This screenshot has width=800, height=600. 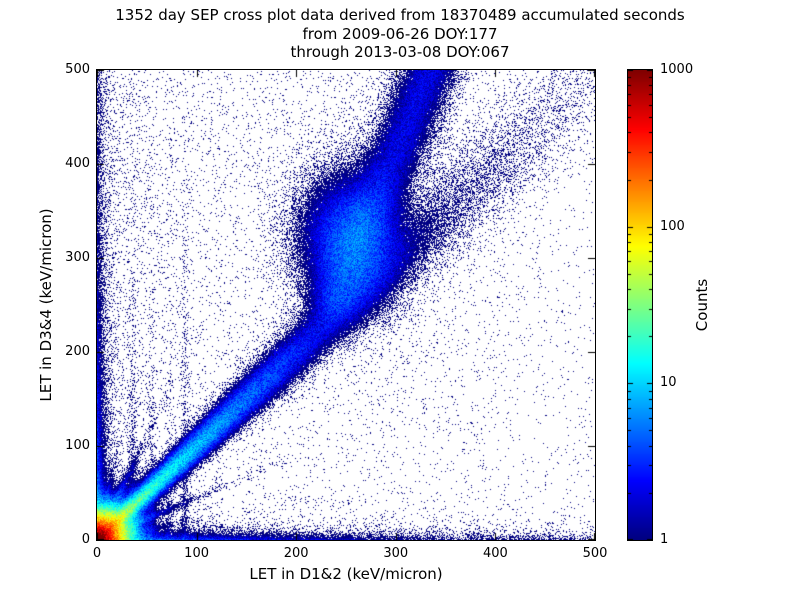 I want to click on colorbar-gradient-canvas, so click(x=640, y=305).